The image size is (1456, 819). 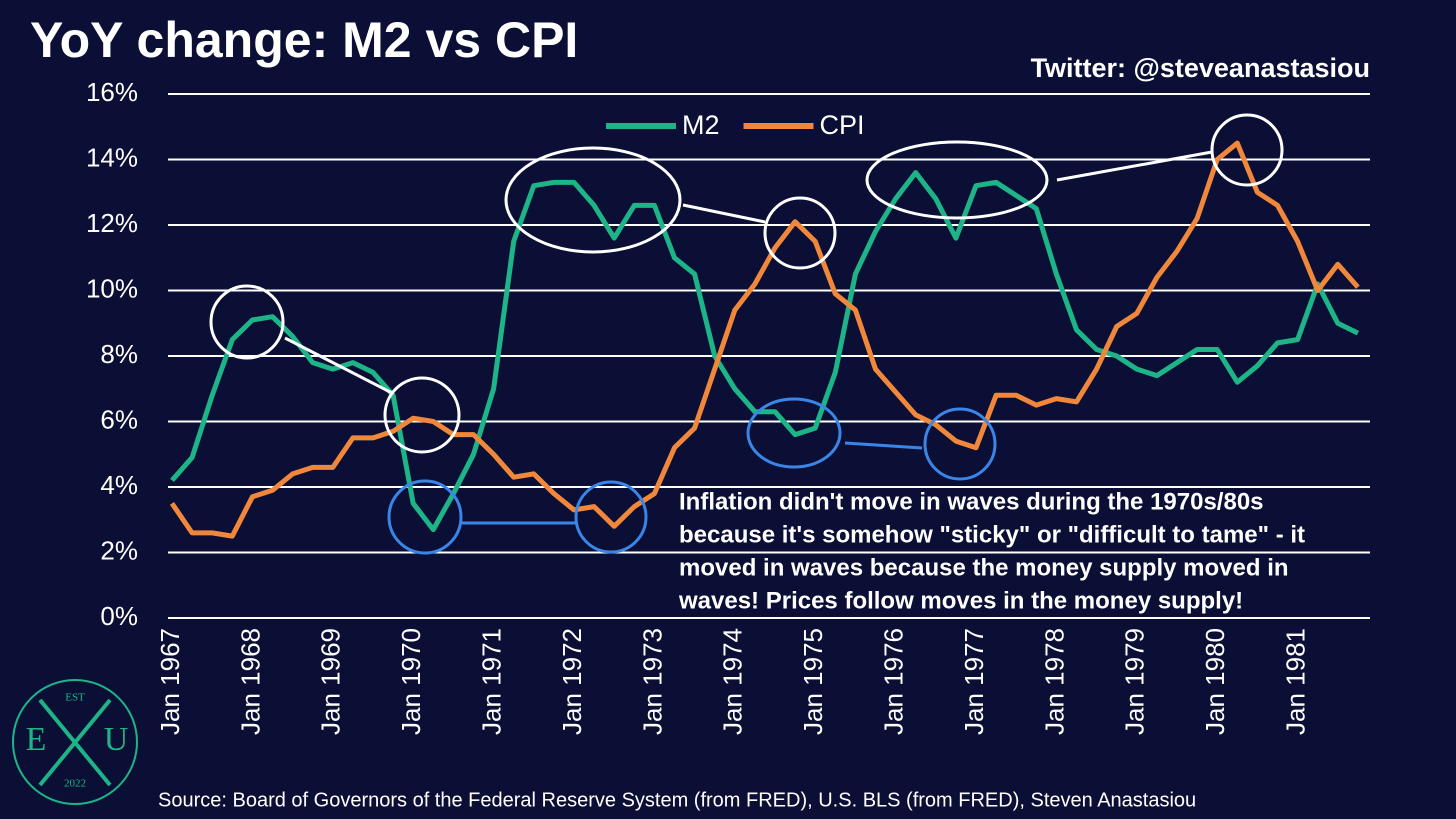 I want to click on x-tick-label: Jan 1970, so click(x=411, y=681).